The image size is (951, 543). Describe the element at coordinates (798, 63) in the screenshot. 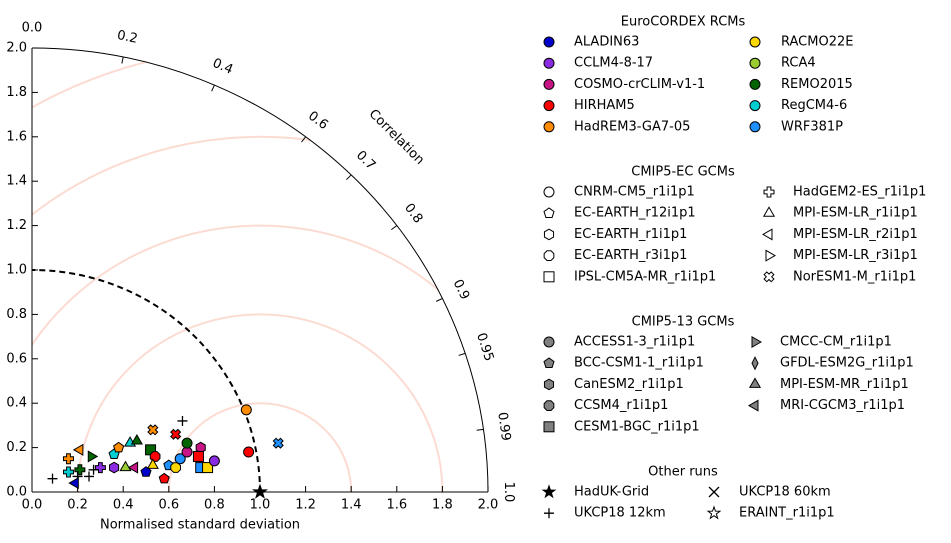

I see `legend-label: RCA4` at that location.